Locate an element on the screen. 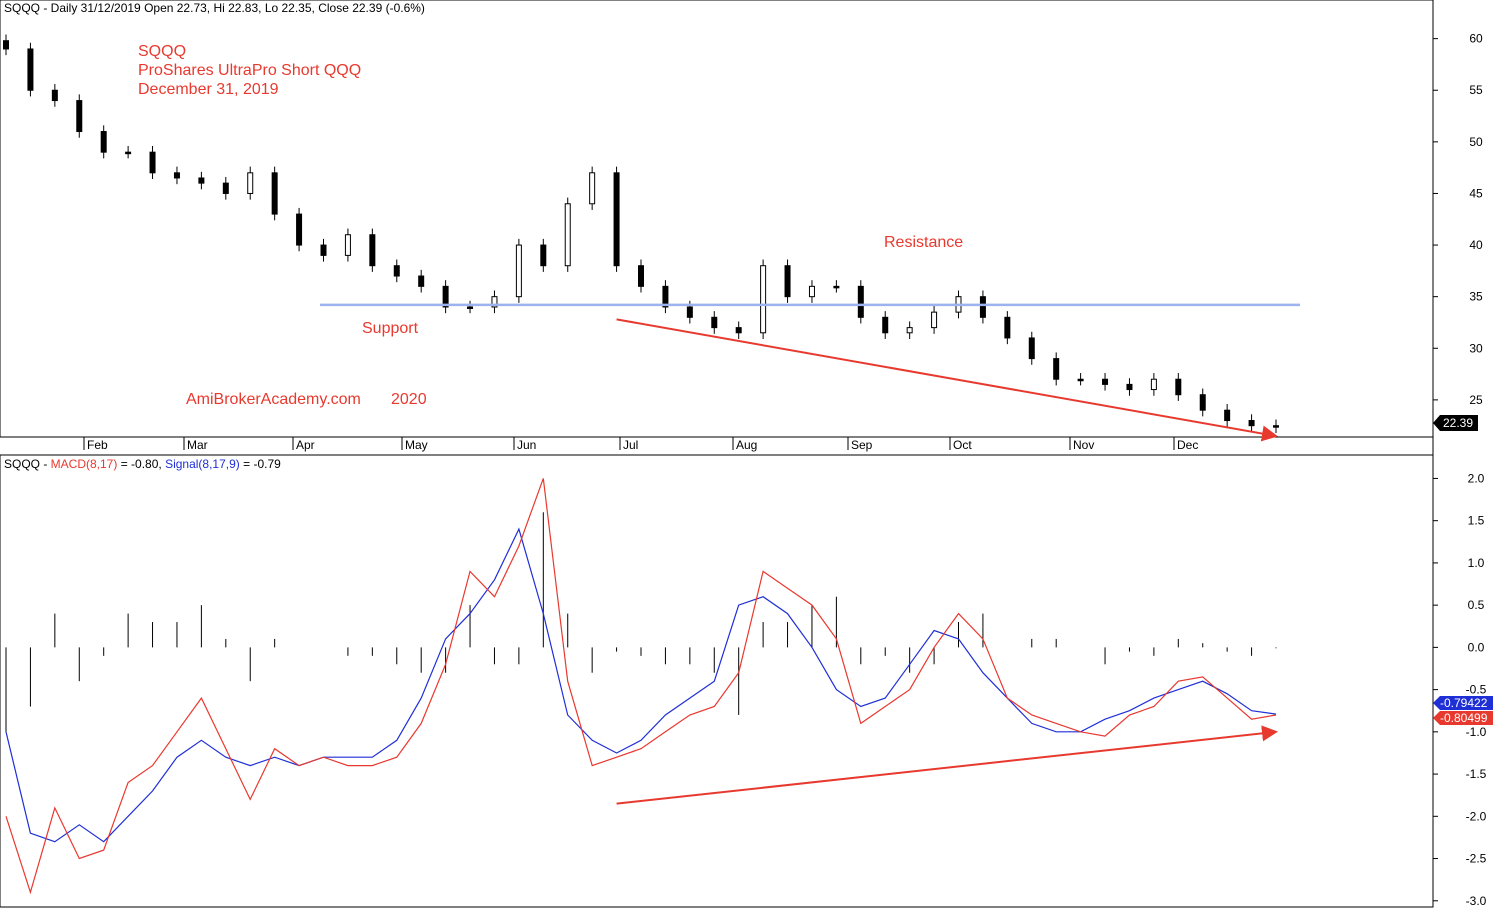 This screenshot has width=1493, height=912. annotation-watermark: AmiBrokerAcademy.com is located at coordinates (273, 399).